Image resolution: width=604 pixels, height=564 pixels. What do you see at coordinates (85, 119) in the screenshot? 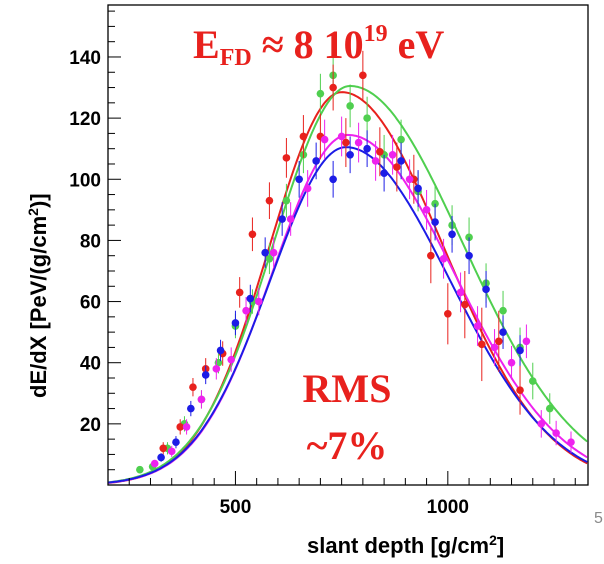
I see `y-tick-label: 120` at bounding box center [85, 119].